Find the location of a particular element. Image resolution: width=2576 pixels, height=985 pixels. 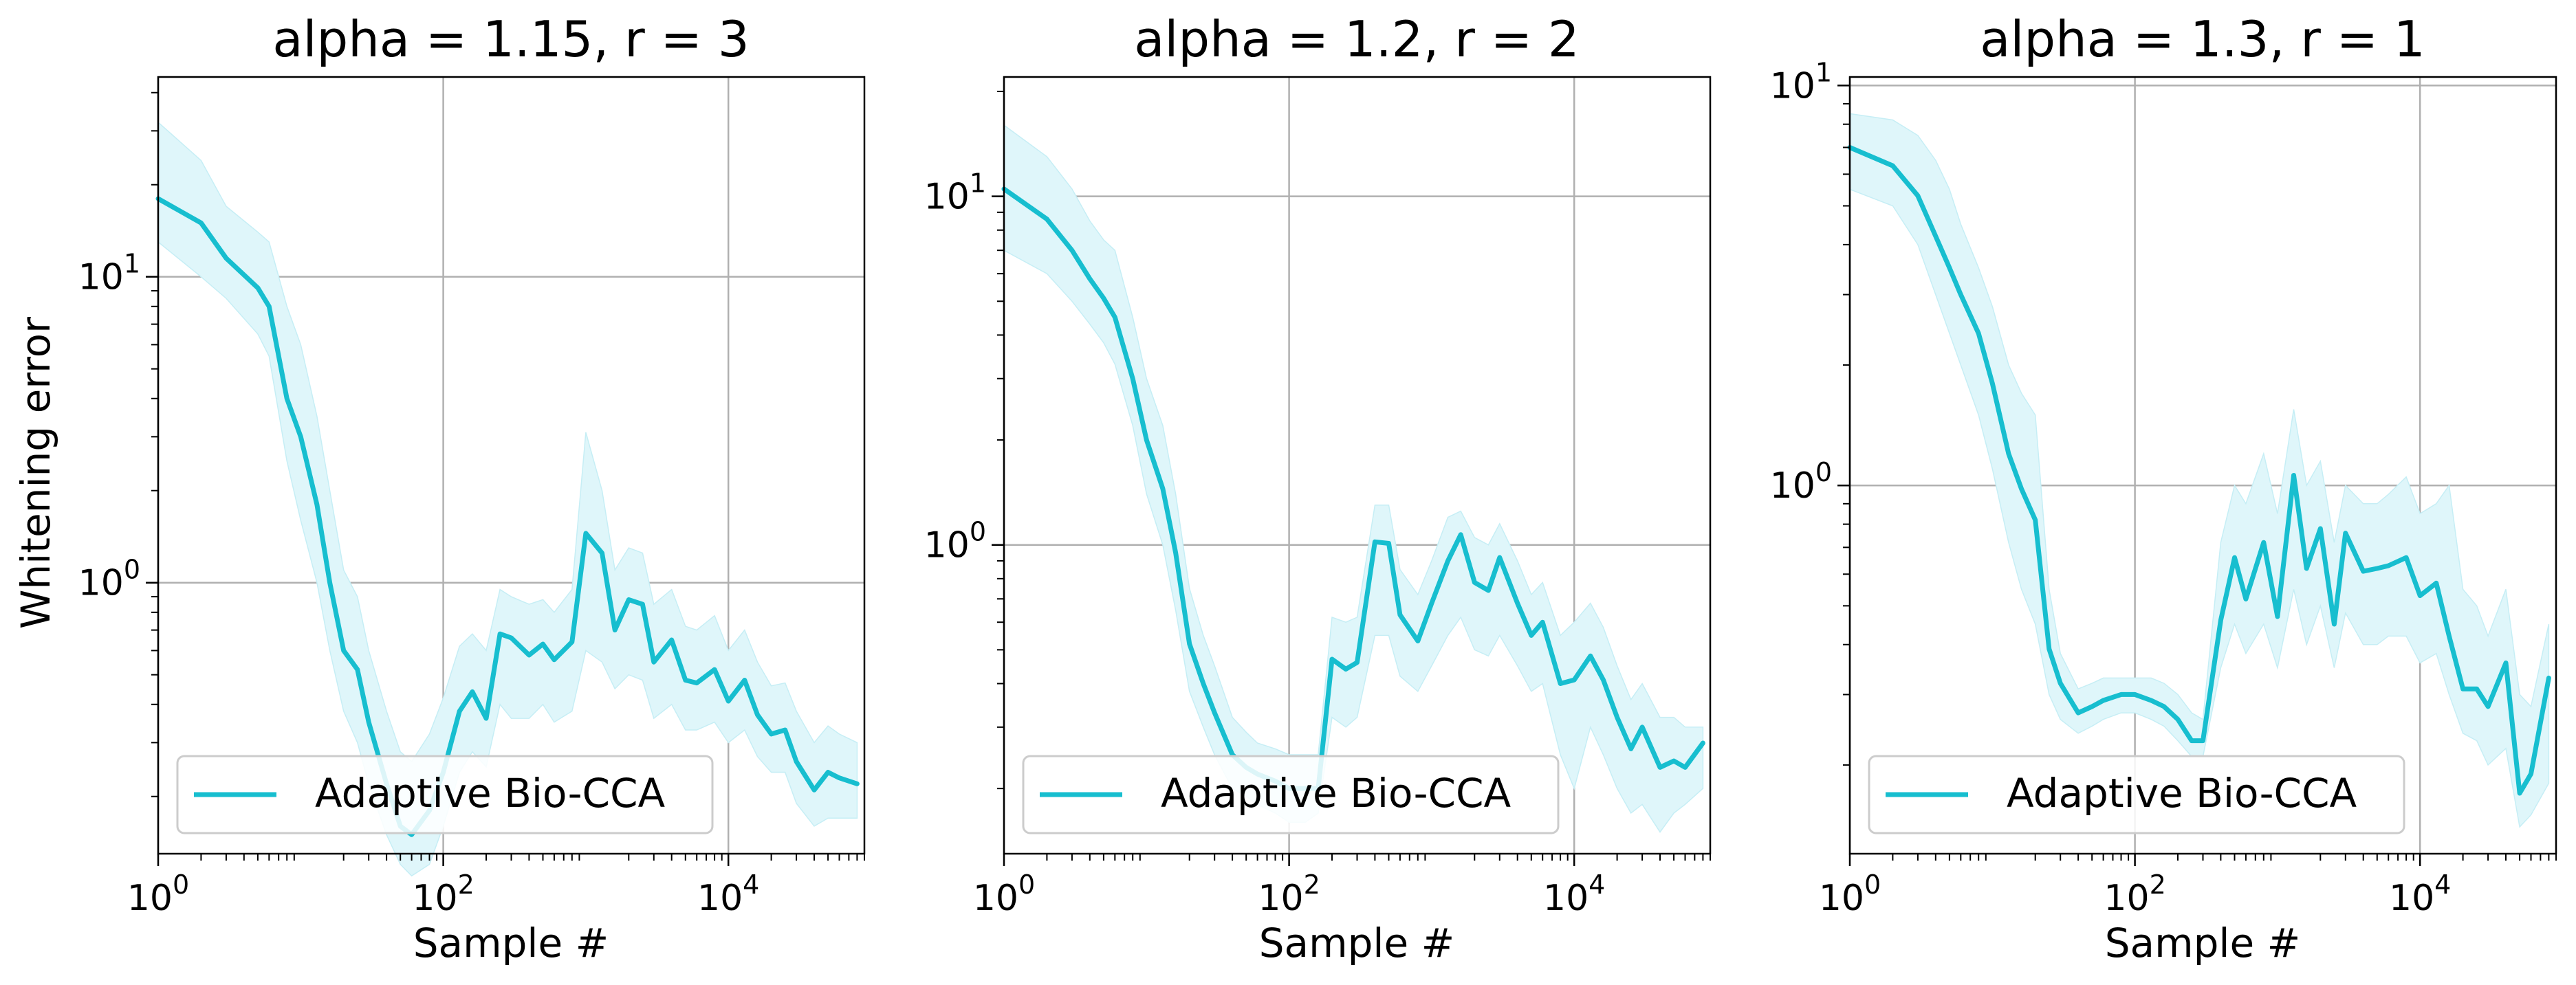

chart-title: alpha = 1.2, r = 2 is located at coordinates (1356, 39).